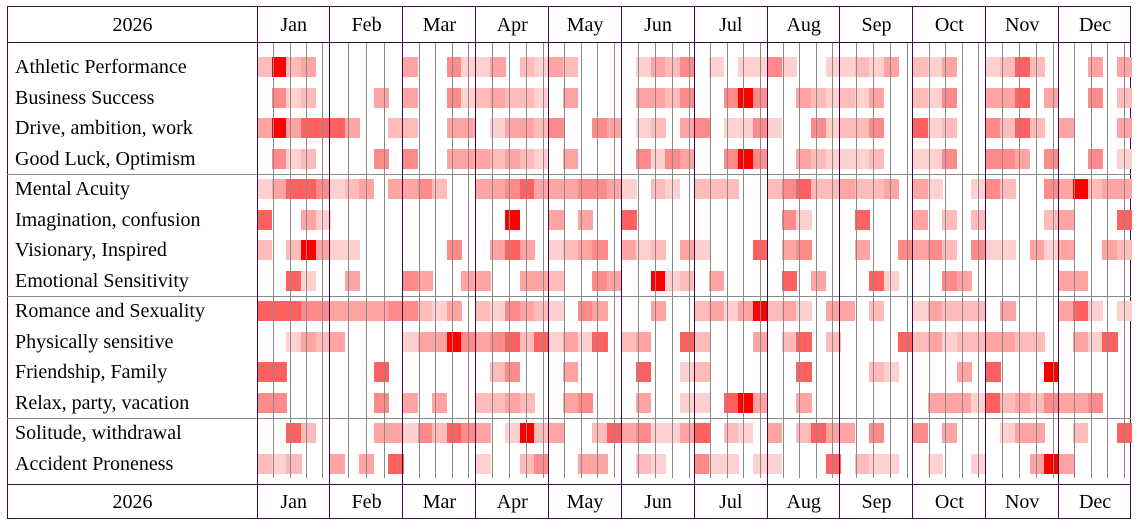 The width and height of the screenshot is (1140, 530). Describe the element at coordinates (569, 484) in the screenshot. I see `footer-divider` at that location.